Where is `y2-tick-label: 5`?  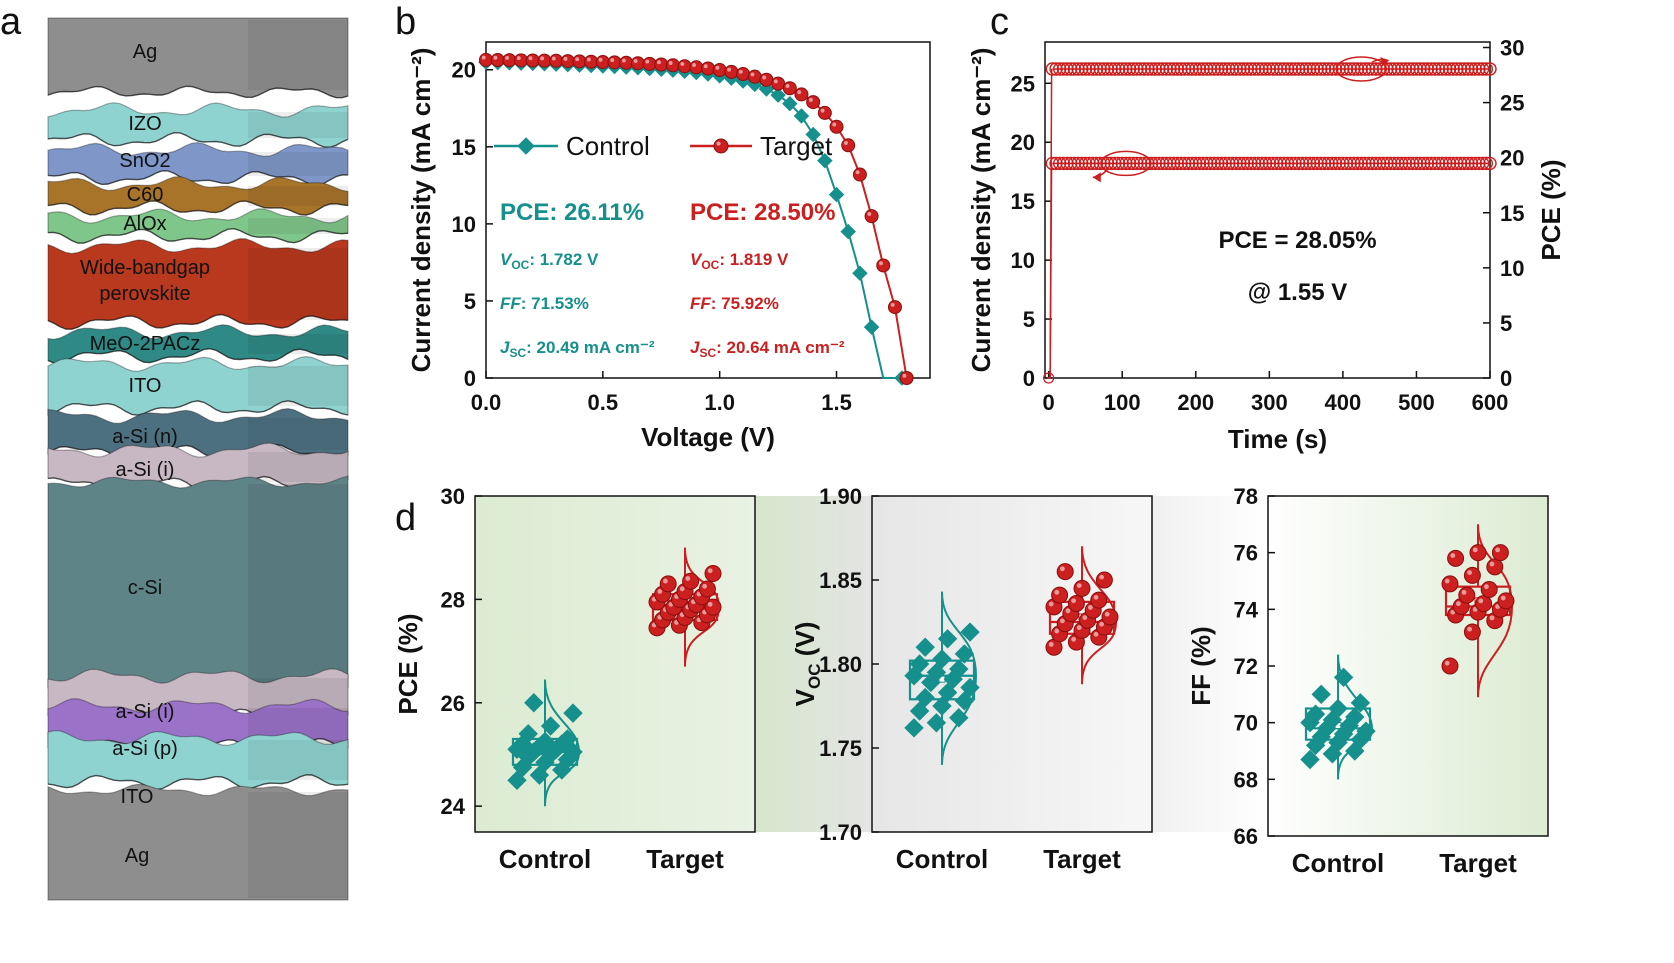 y2-tick-label: 5 is located at coordinates (1506, 323).